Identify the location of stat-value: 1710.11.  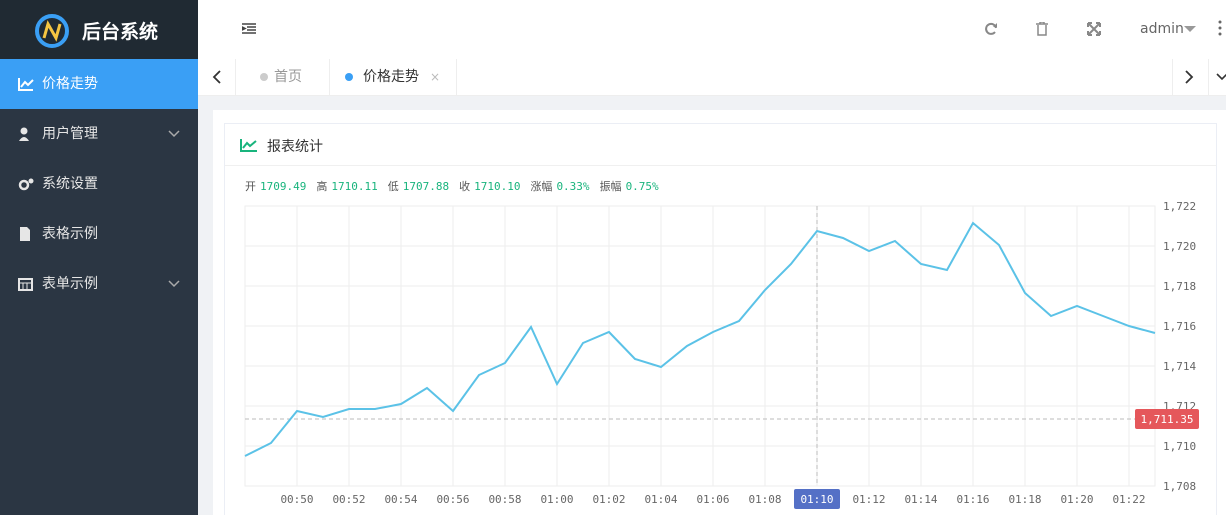
(354, 186).